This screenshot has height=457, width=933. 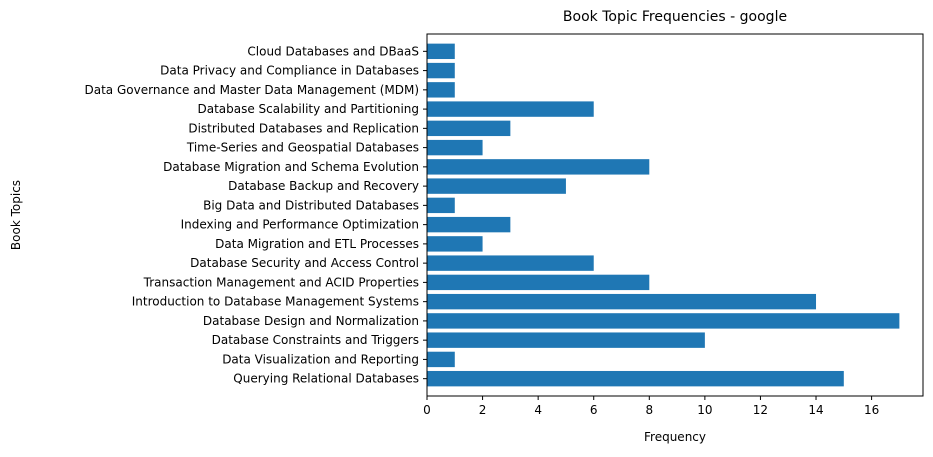 What do you see at coordinates (427, 410) in the screenshot?
I see `x-tick-label: 0` at bounding box center [427, 410].